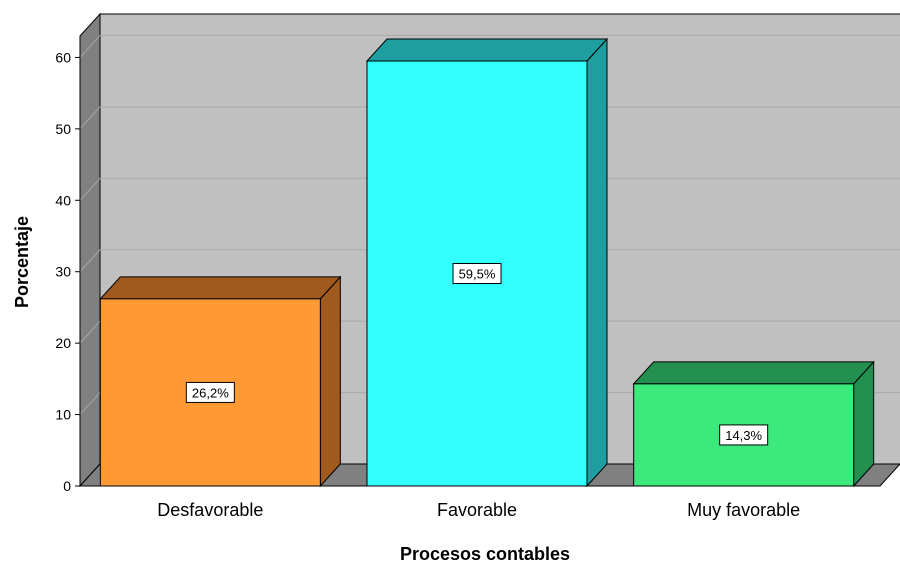 The width and height of the screenshot is (900, 564). I want to click on data-label: 59,5%, so click(477, 274).